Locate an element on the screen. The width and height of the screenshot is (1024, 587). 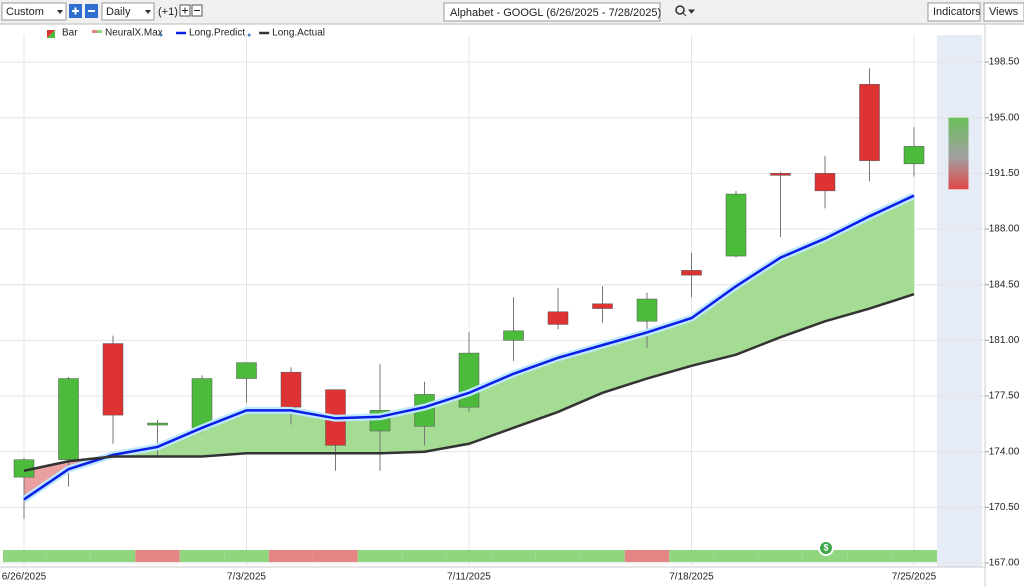
x-tick-label: 6/26/2025 is located at coordinates (24, 577).